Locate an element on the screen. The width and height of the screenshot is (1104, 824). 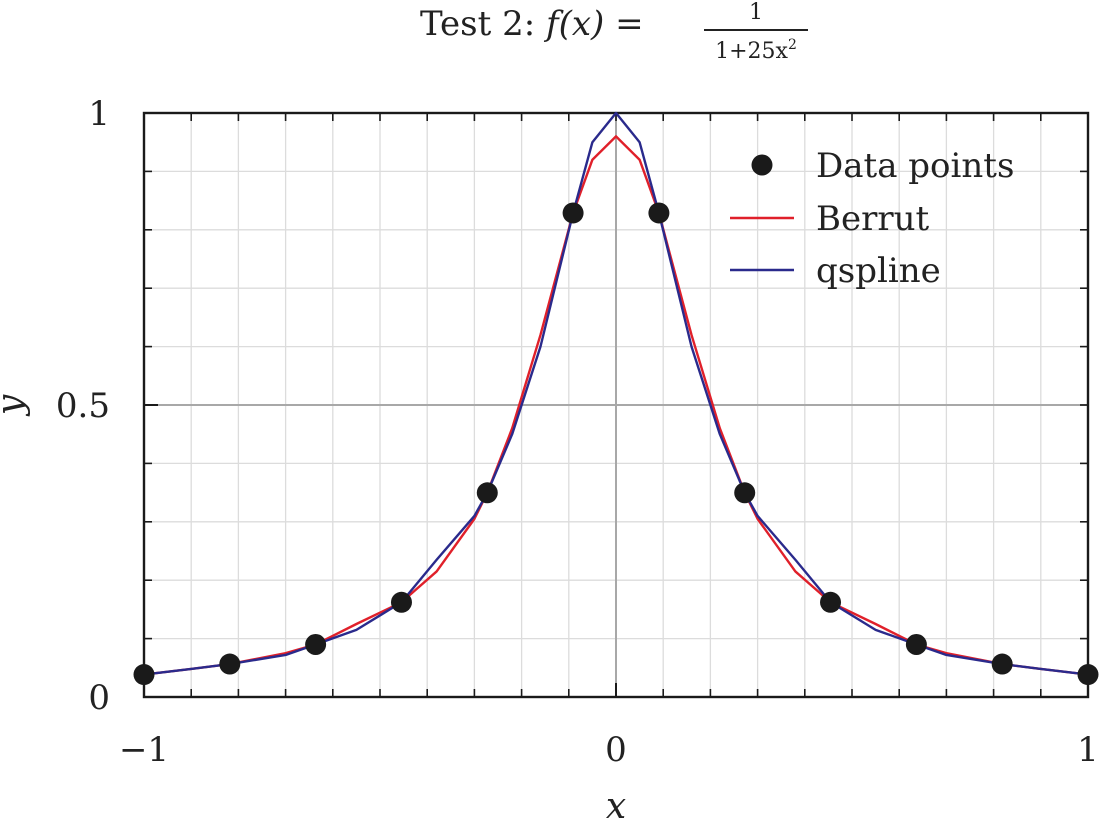
legend: Data points Berrut qspline is located at coordinates (872, 218).